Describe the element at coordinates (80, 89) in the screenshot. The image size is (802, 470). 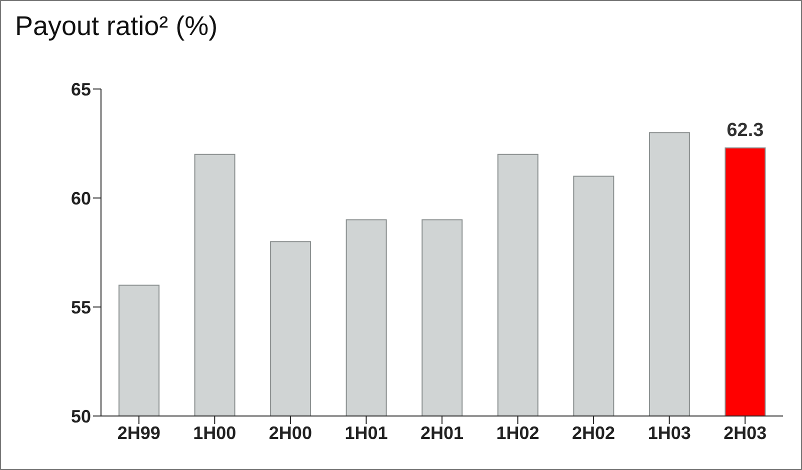
I see `y-tick-label: 65` at that location.